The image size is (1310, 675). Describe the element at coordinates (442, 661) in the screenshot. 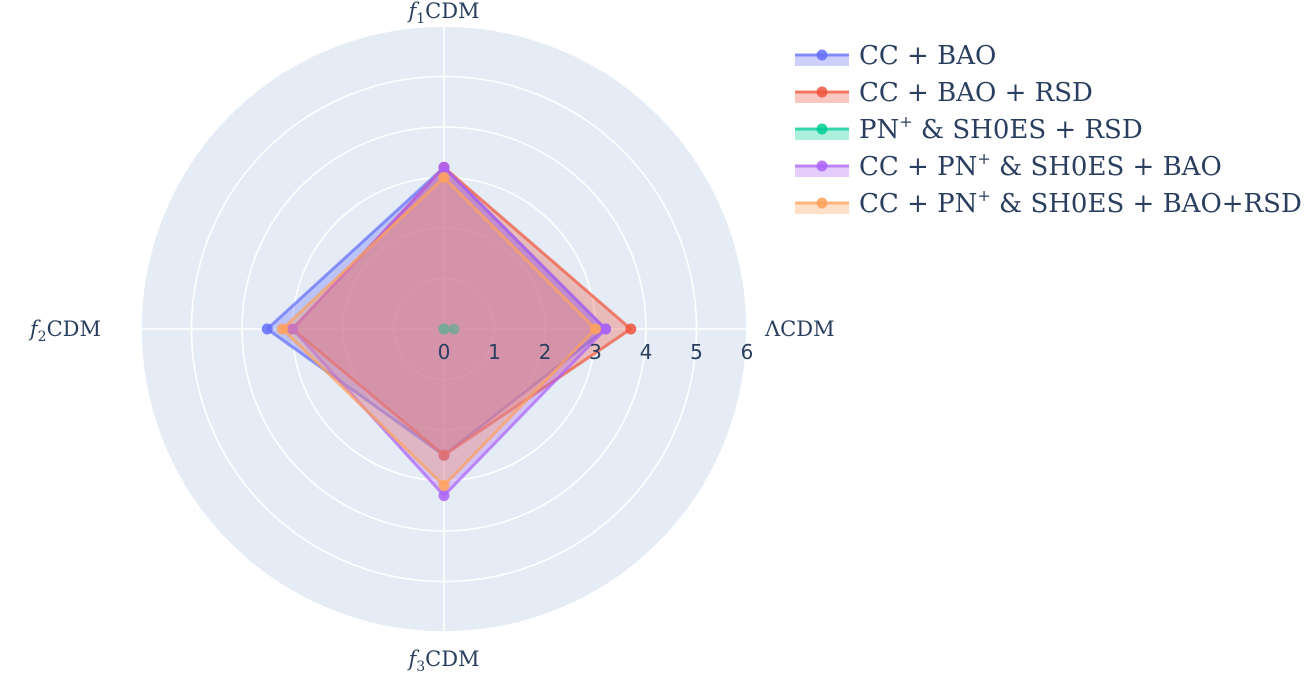

I see `axis-label: f3CDM` at that location.